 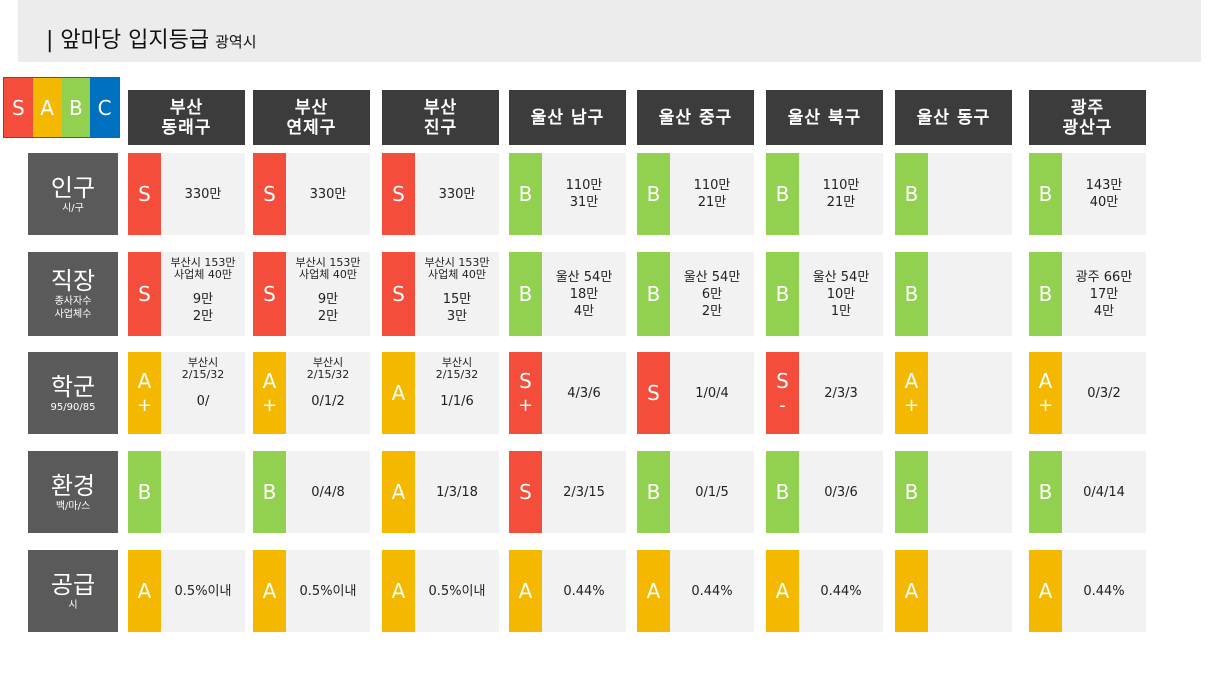 I want to click on cell-value: 0/3/2, so click(x=1104, y=393).